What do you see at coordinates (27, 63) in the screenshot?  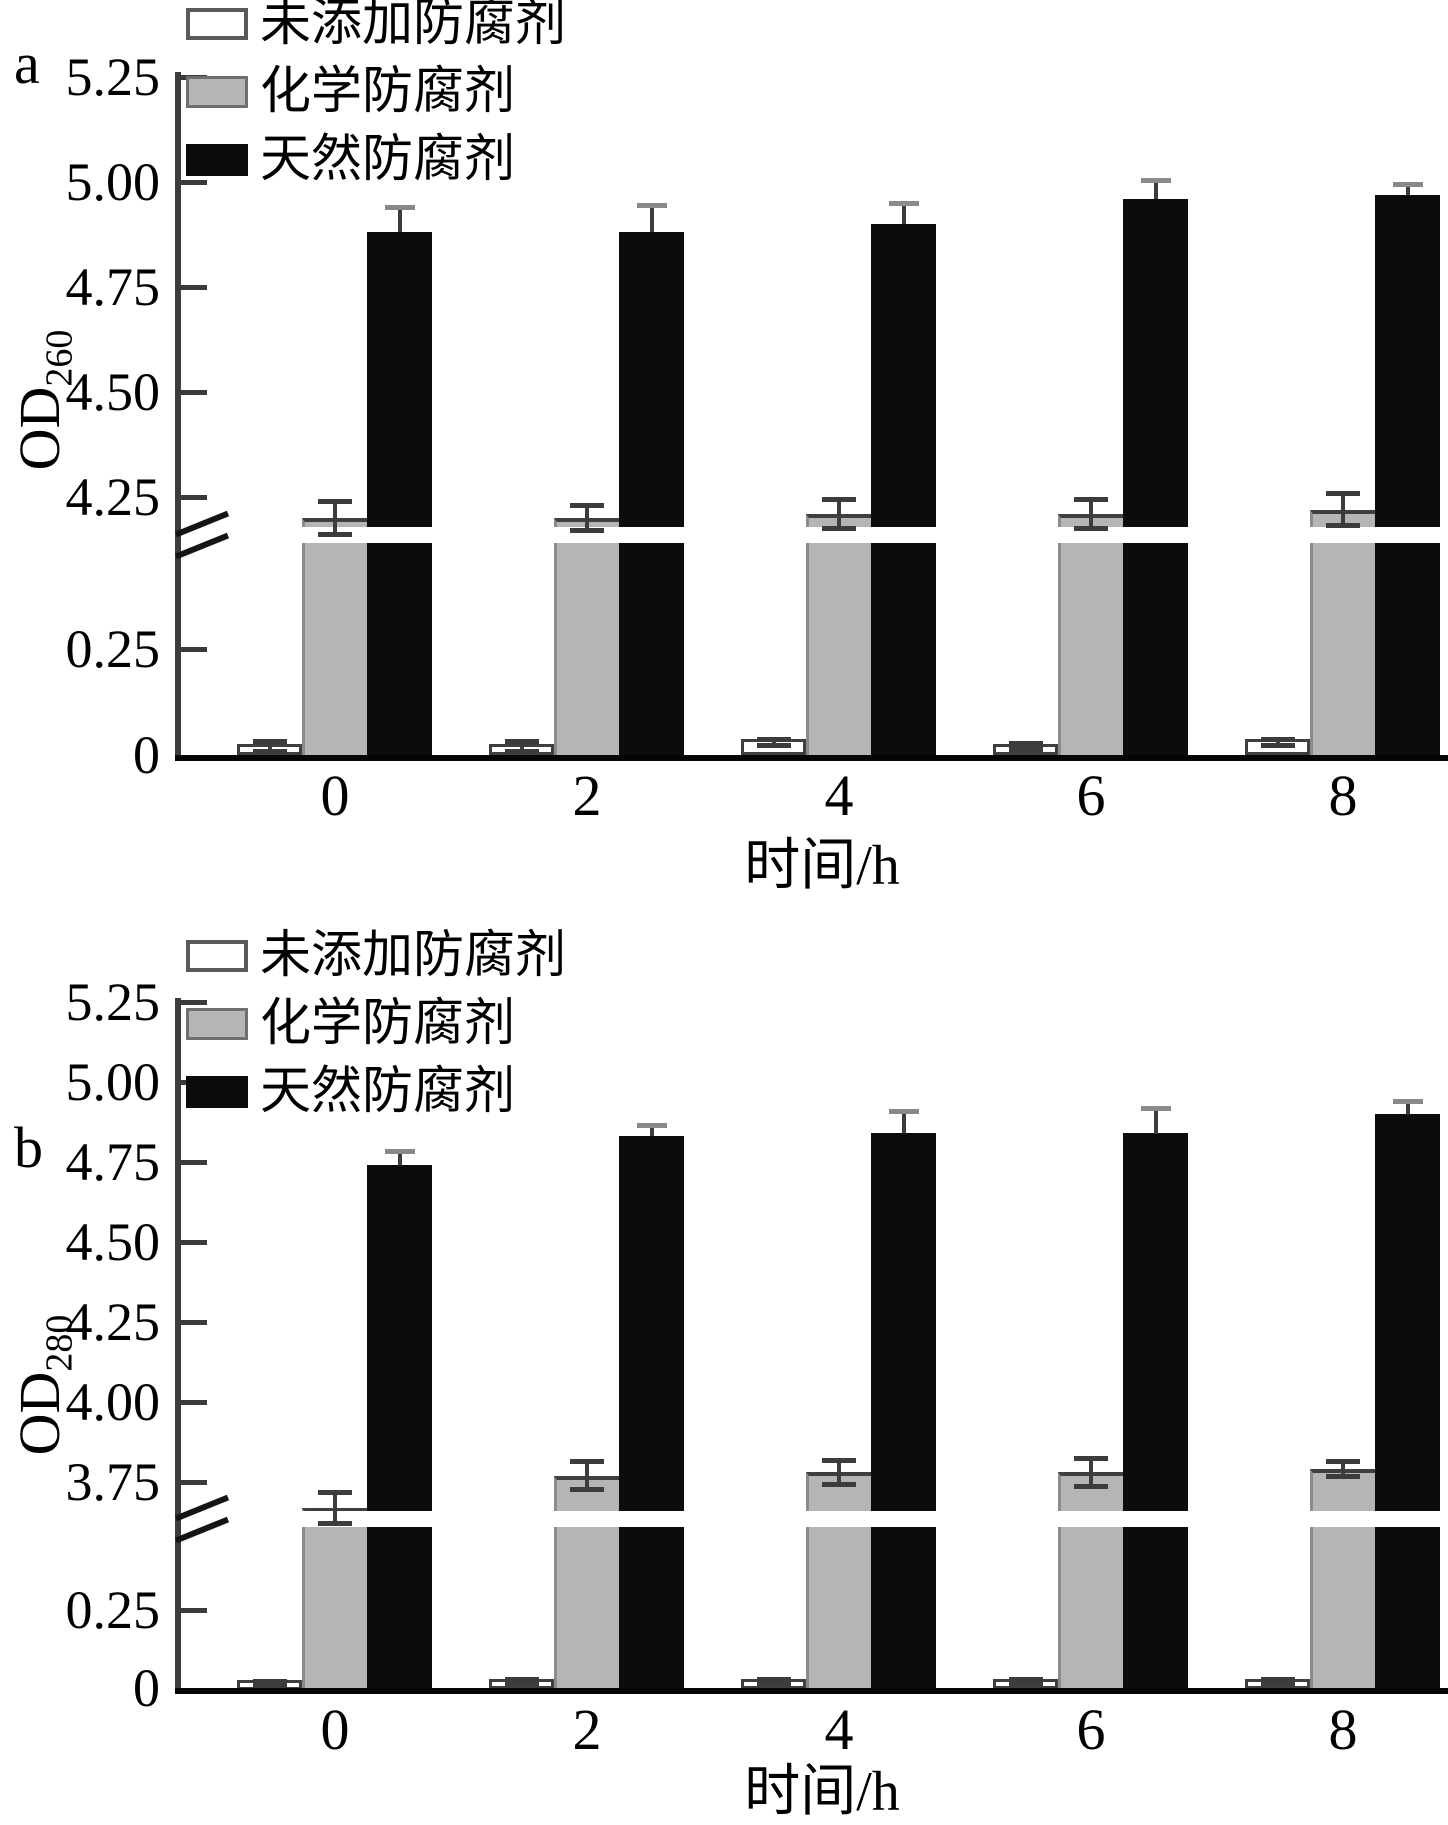 I see `panel-label-a: a` at bounding box center [27, 63].